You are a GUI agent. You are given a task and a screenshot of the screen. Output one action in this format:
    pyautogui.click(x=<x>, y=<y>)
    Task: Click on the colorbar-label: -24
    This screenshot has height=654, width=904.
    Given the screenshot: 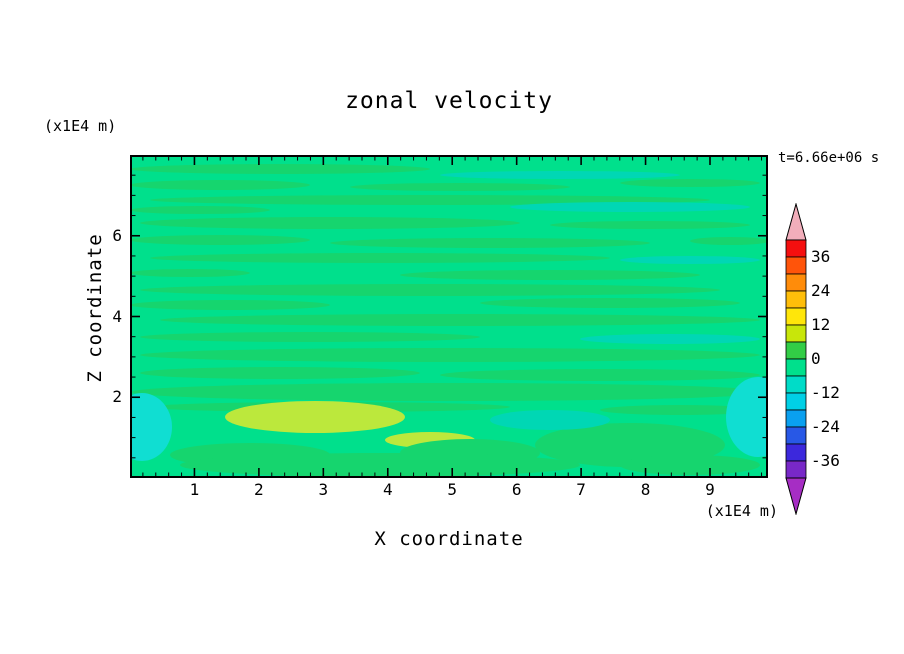 What is the action you would take?
    pyautogui.click(x=825, y=426)
    